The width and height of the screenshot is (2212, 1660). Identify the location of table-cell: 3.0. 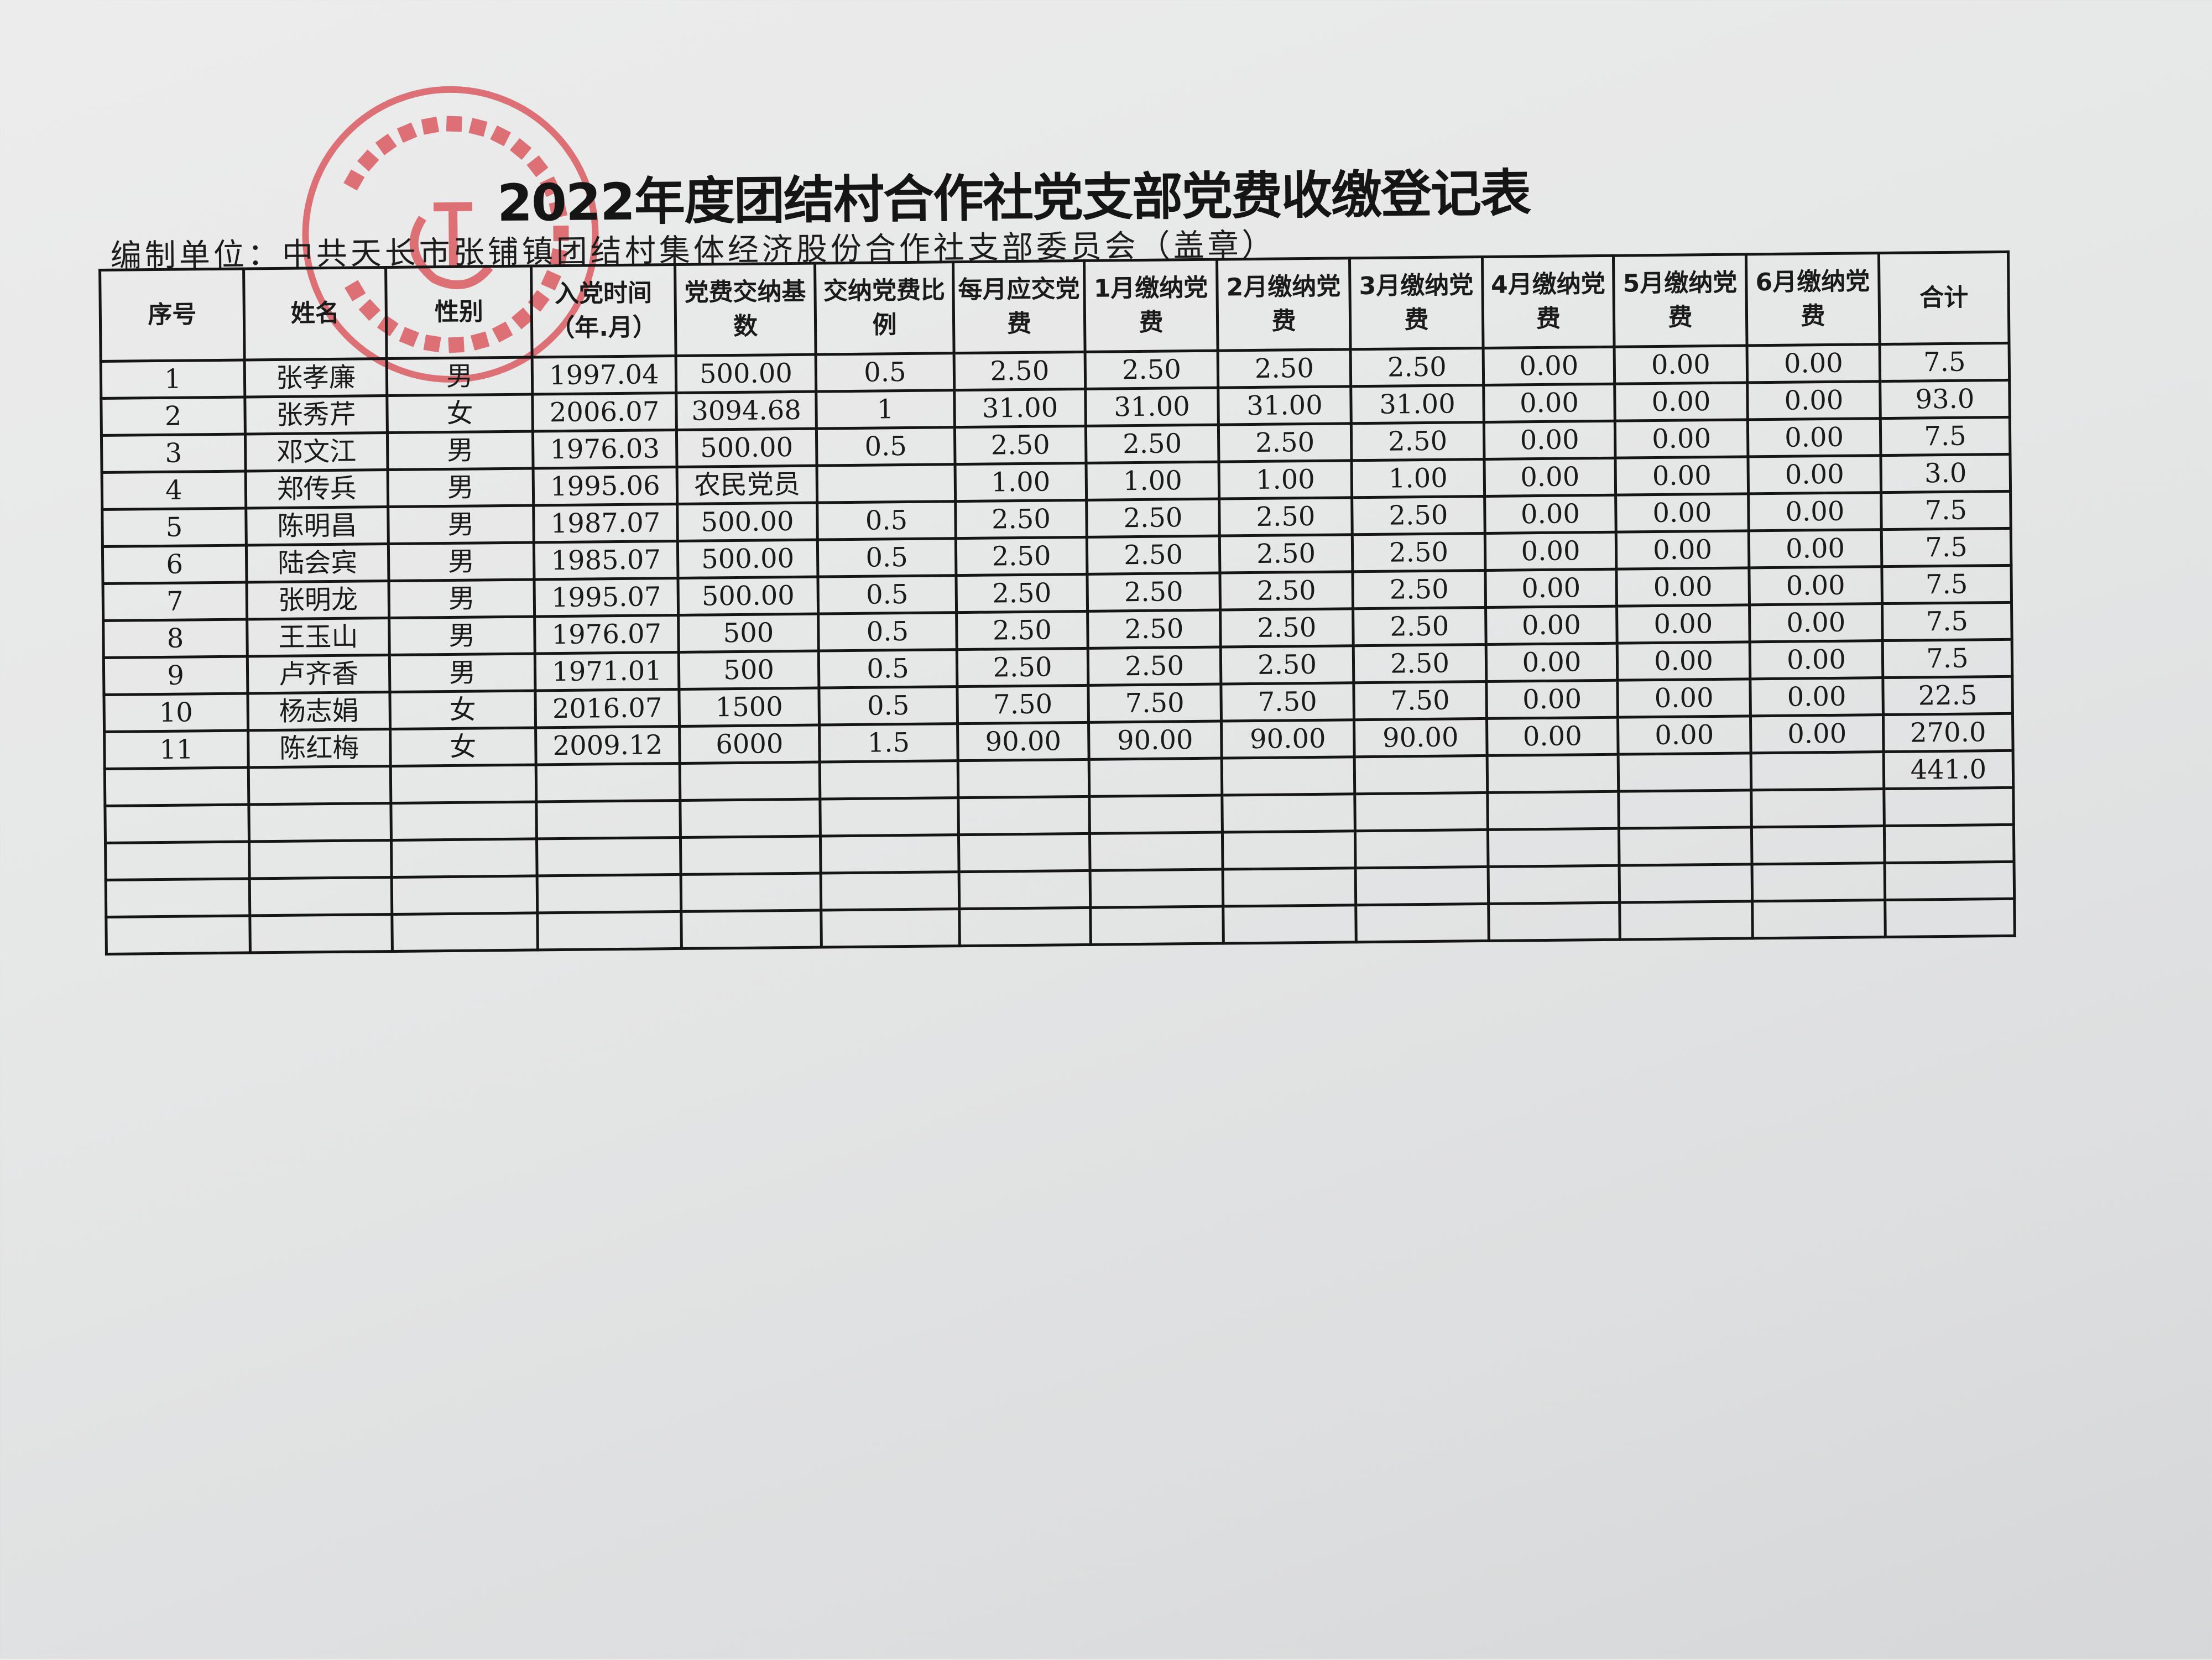
(1946, 473).